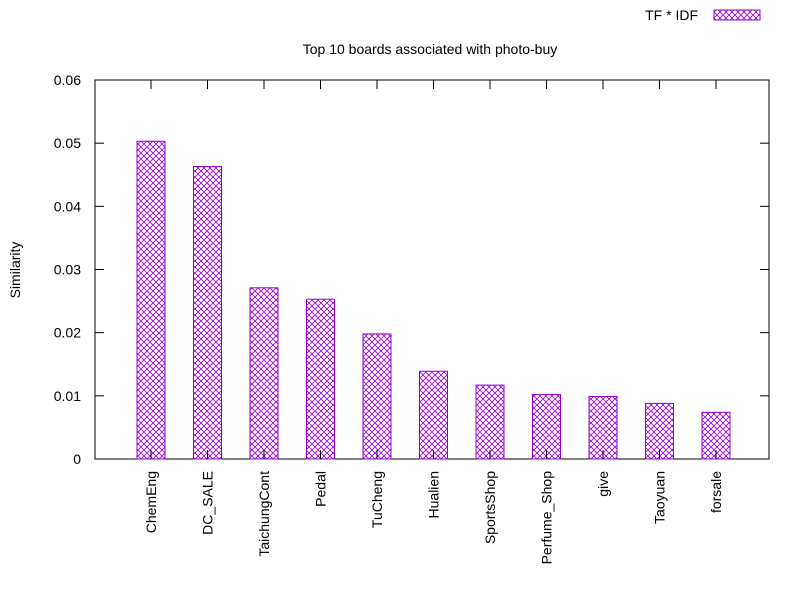 The height and width of the screenshot is (600, 800). Describe the element at coordinates (671, 15) in the screenshot. I see `legend-label: TF * IDF` at that location.